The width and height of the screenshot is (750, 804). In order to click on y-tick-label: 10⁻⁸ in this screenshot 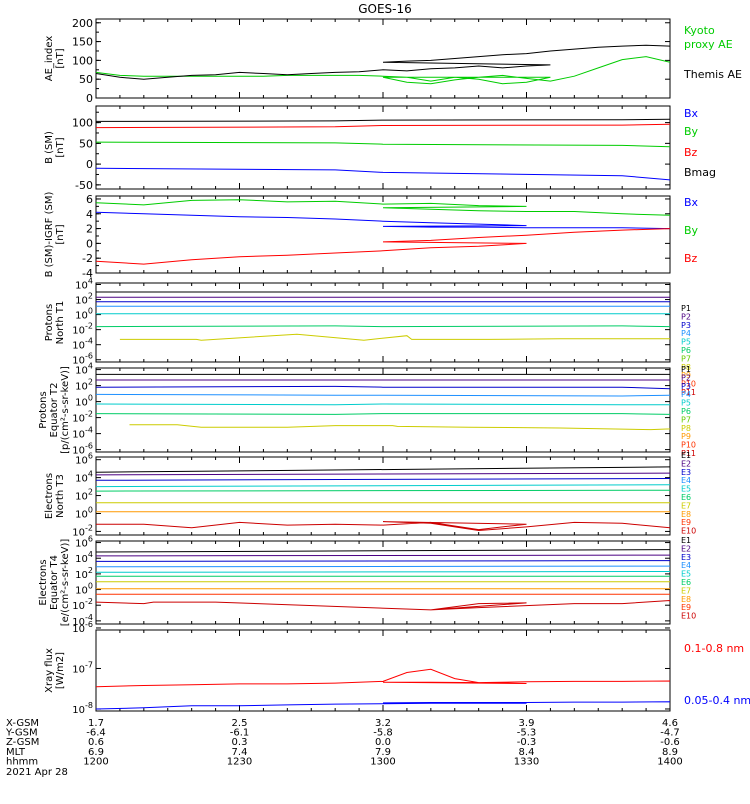, I will do `click(82, 708)`.